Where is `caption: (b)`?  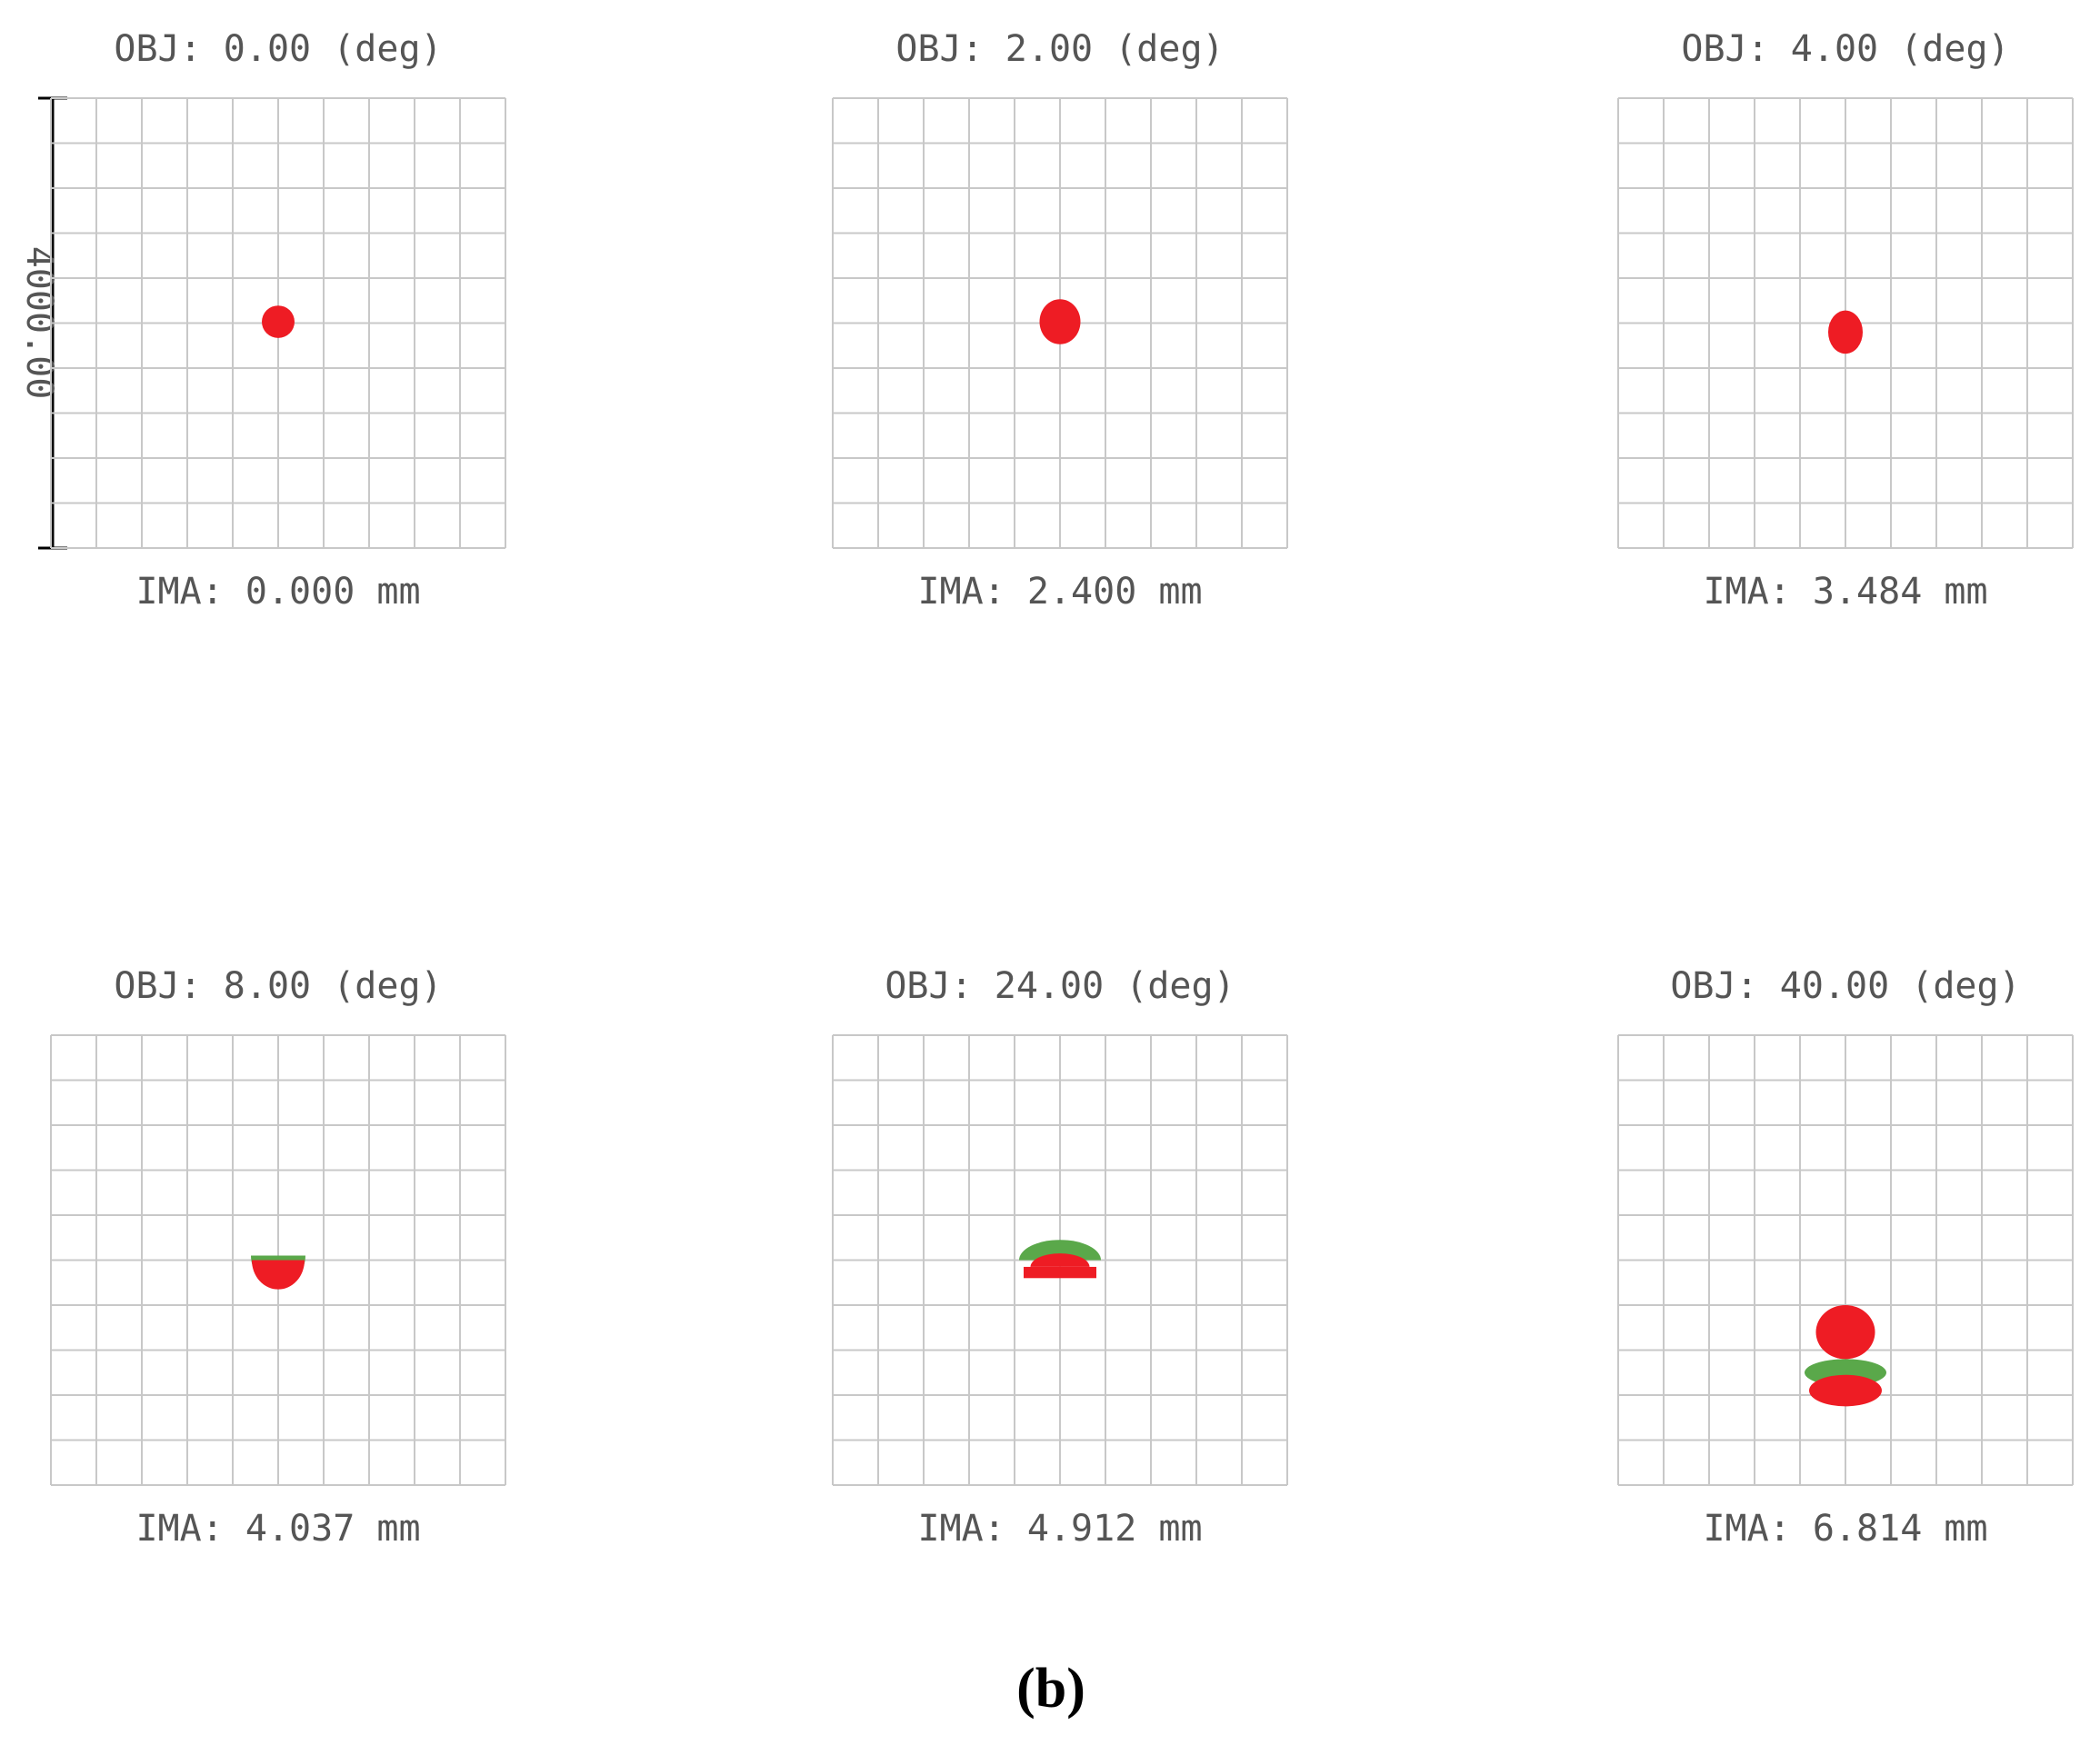 caption: (b) is located at coordinates (1051, 1689).